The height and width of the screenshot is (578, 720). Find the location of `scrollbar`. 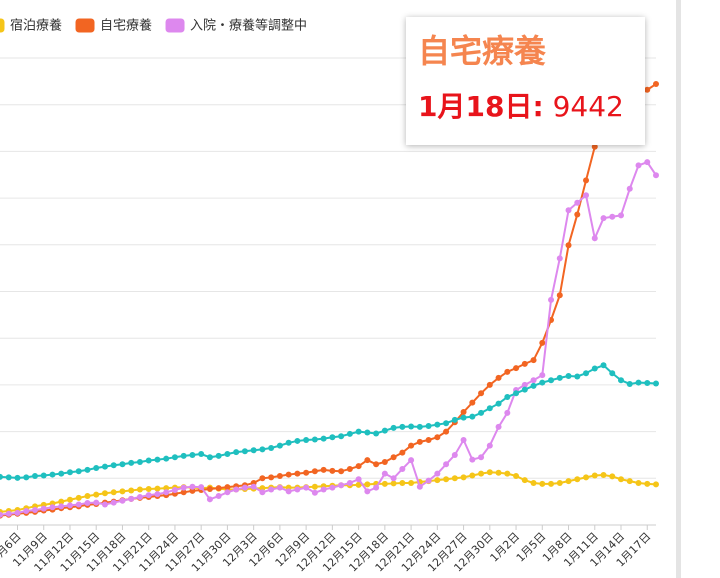

scrollbar is located at coordinates (678, 289).